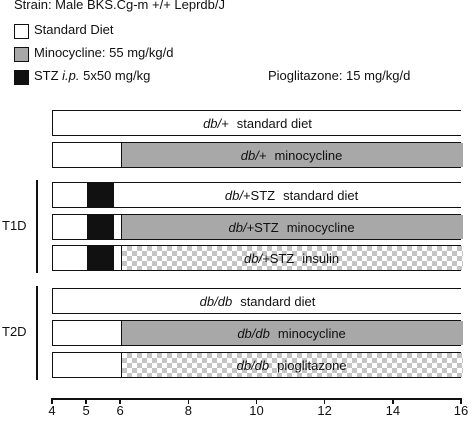 This screenshot has width=474, height=425. I want to click on bar-label: db/db pioglitazone, so click(291, 365).